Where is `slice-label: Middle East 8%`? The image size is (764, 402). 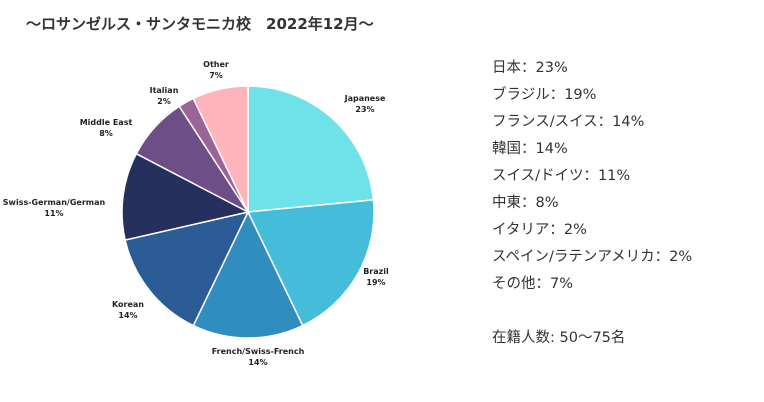 slice-label: Middle East 8% is located at coordinates (106, 128).